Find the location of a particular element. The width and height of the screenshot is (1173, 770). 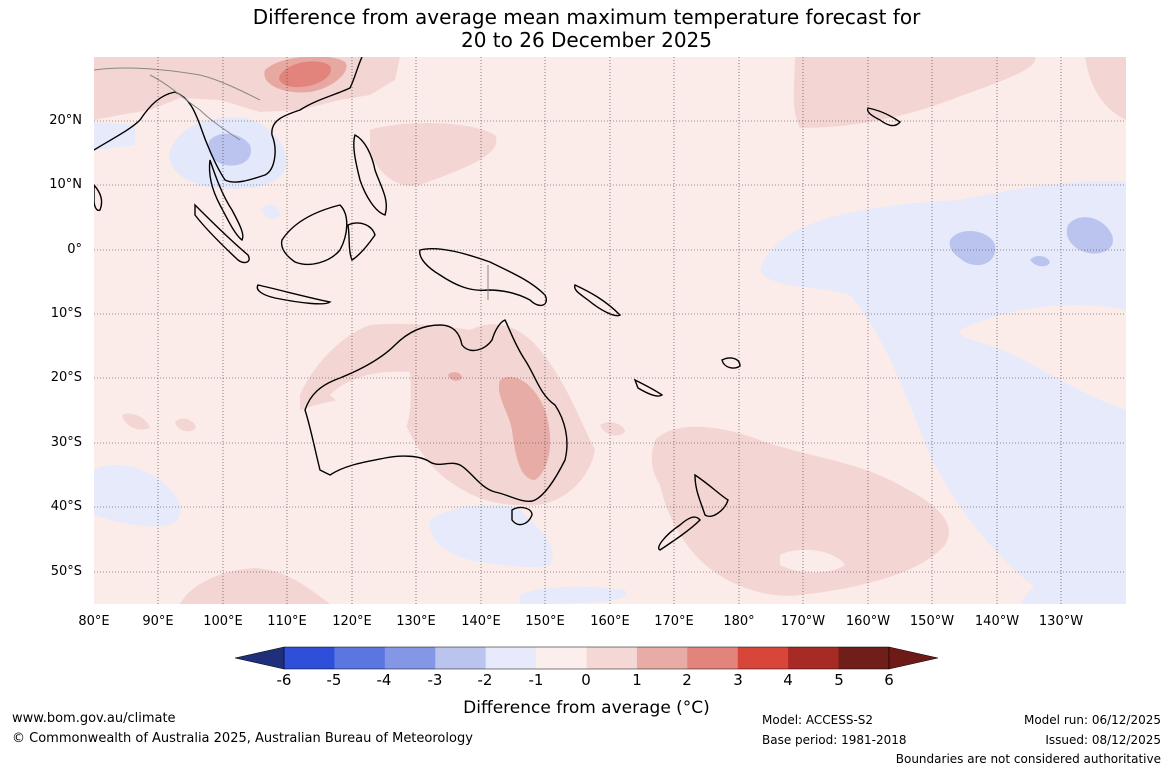

lon-label: 130°E is located at coordinates (416, 621).